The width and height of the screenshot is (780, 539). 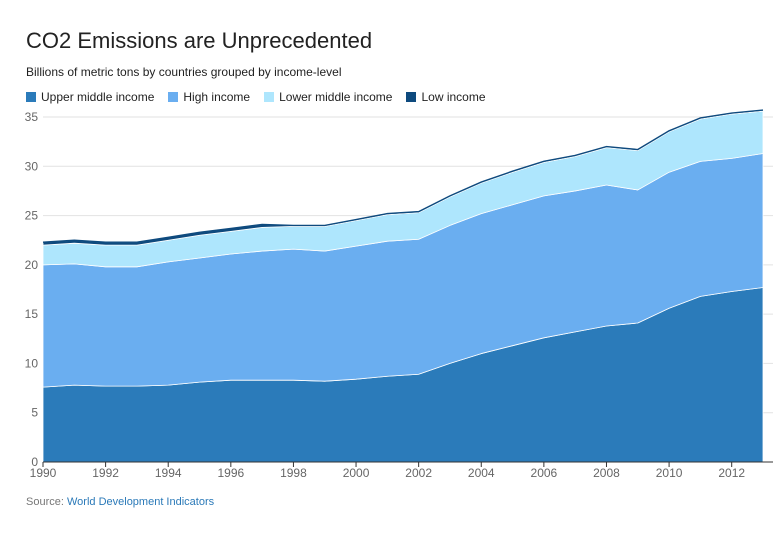 I want to click on x-tick-label: 2012, so click(x=731, y=473).